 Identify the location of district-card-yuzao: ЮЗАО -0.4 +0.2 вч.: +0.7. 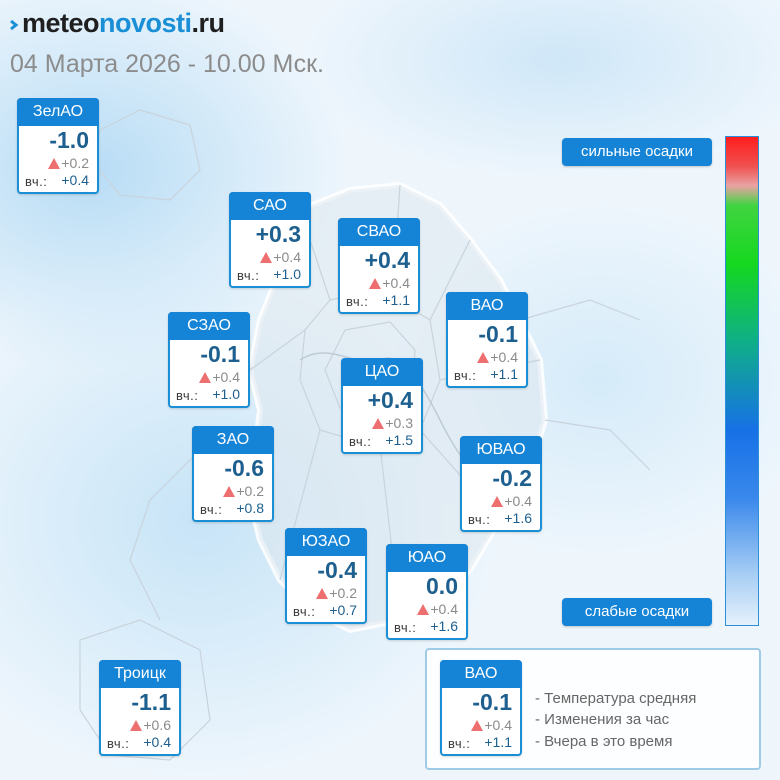
(326, 576).